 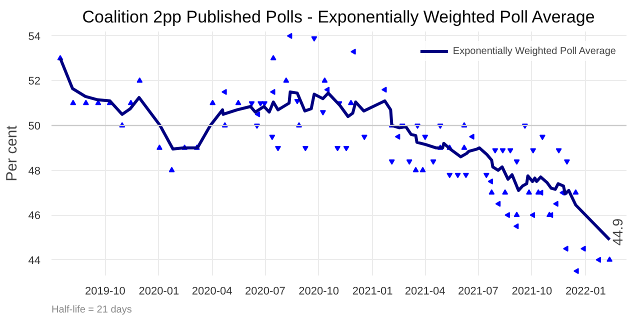 I want to click on text: Half-life = 21 days, so click(x=92, y=310).